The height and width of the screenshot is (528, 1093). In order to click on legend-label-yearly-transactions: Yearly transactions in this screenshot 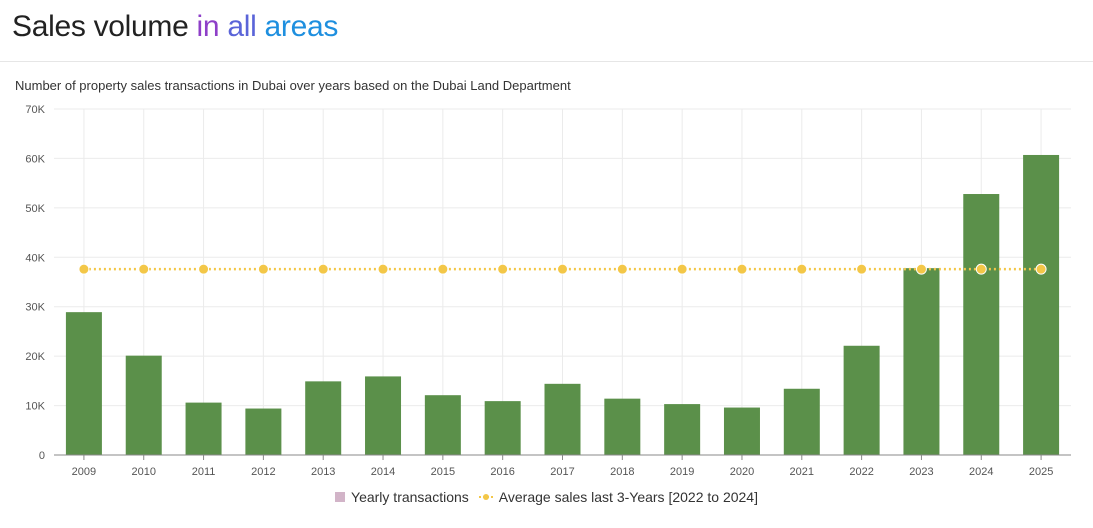, I will do `click(410, 497)`.